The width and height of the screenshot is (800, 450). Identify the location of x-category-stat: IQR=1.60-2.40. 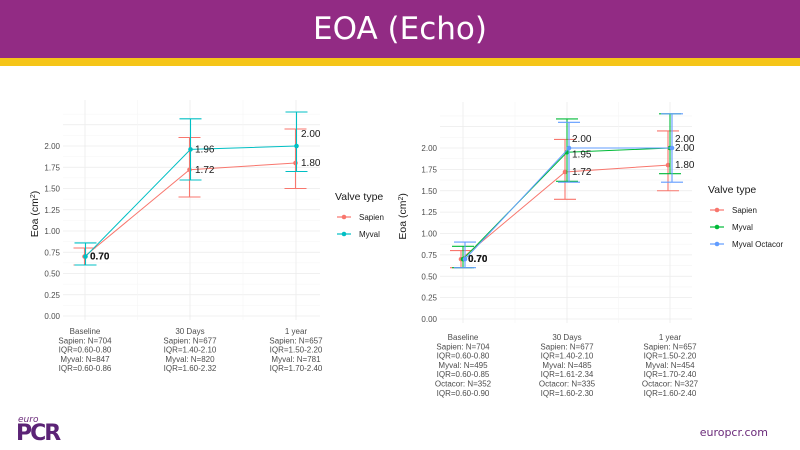
(670, 393).